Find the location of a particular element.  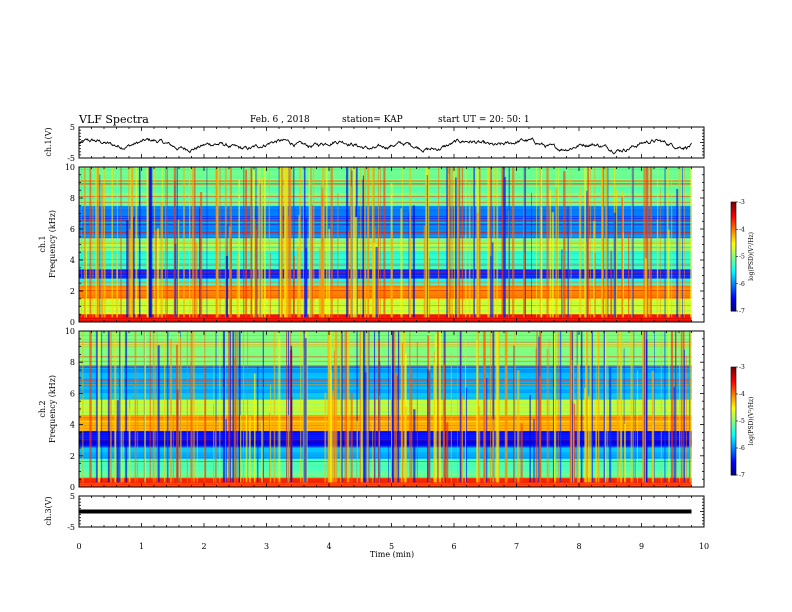

colorbar-label: log(PSD)(V²/Hz) is located at coordinates (751, 421).